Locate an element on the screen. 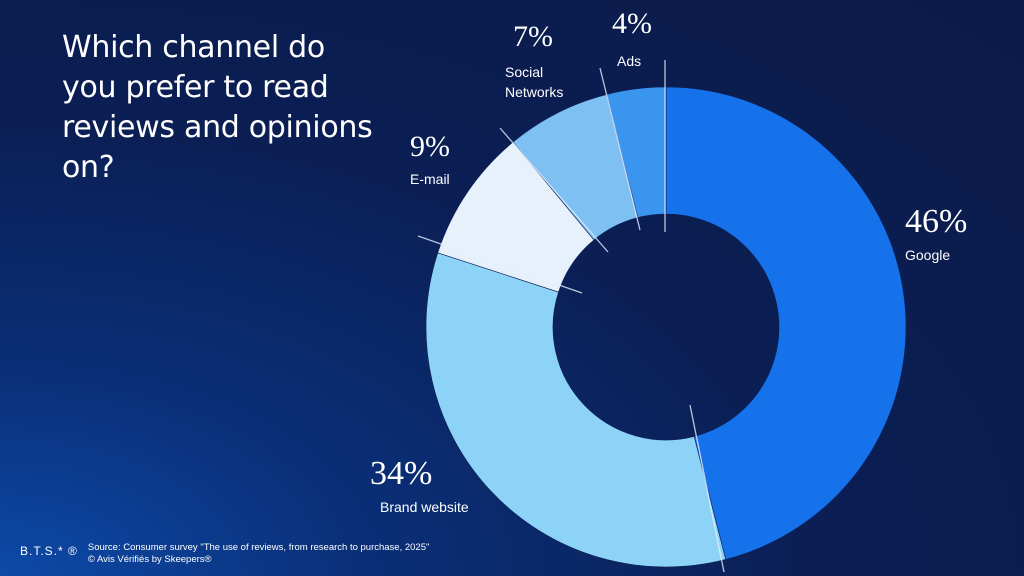  category-label-google: Google is located at coordinates (927, 255).